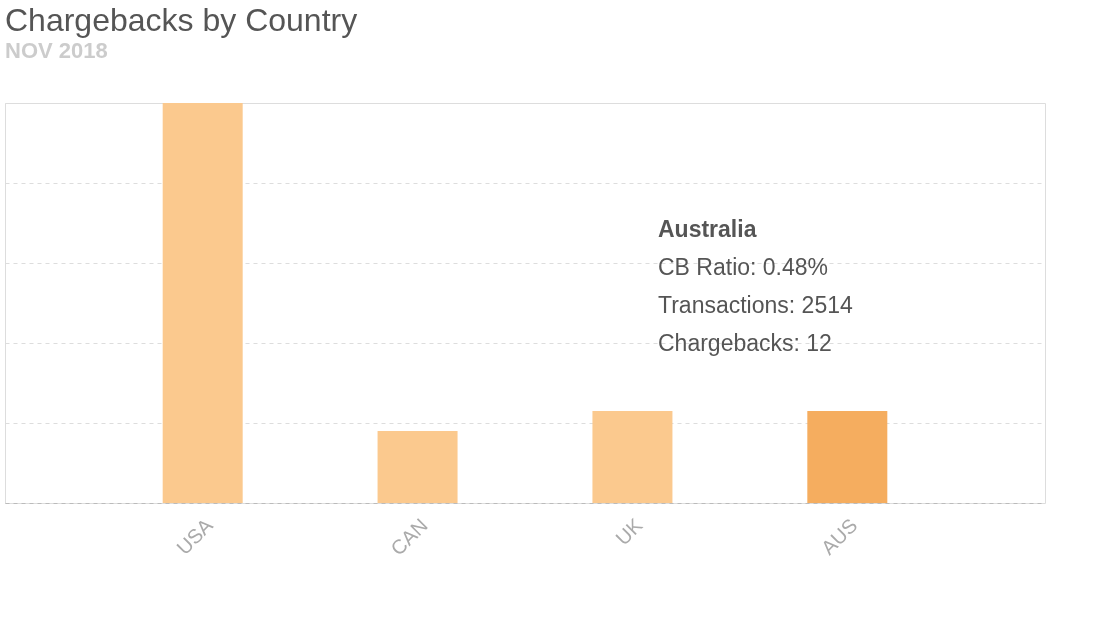  I want to click on annotation: Australia, so click(707, 229).